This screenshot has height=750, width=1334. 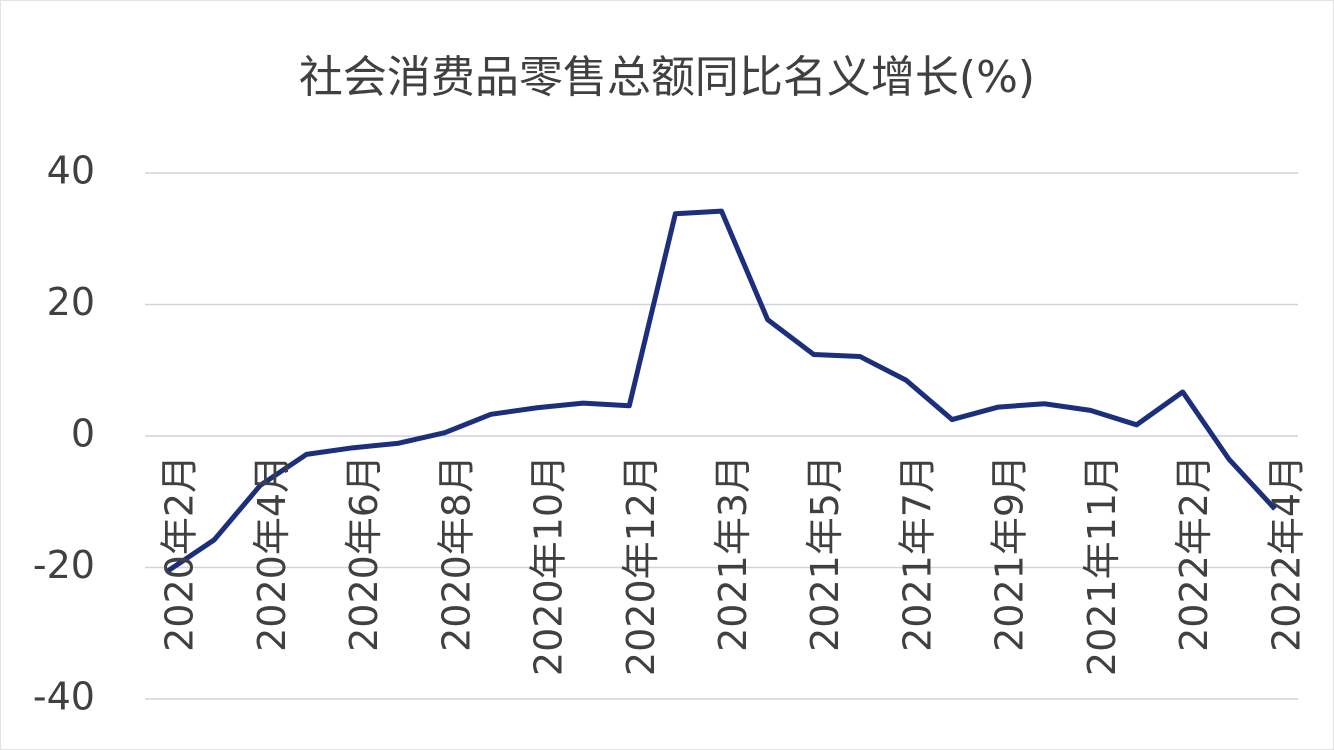 What do you see at coordinates (364, 553) in the screenshot?
I see `x-tick-label: 2020年6月` at bounding box center [364, 553].